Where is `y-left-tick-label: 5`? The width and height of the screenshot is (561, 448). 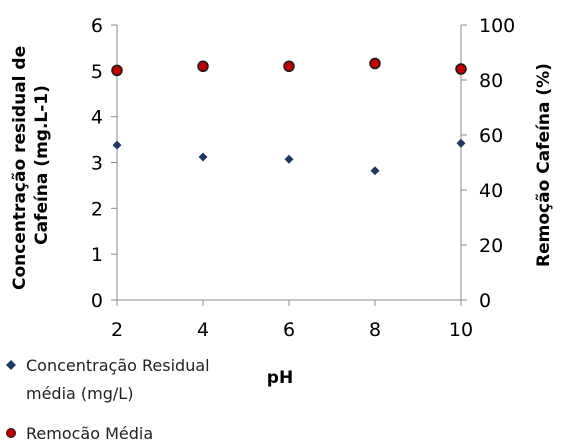 y-left-tick-label: 5 is located at coordinates (97, 72).